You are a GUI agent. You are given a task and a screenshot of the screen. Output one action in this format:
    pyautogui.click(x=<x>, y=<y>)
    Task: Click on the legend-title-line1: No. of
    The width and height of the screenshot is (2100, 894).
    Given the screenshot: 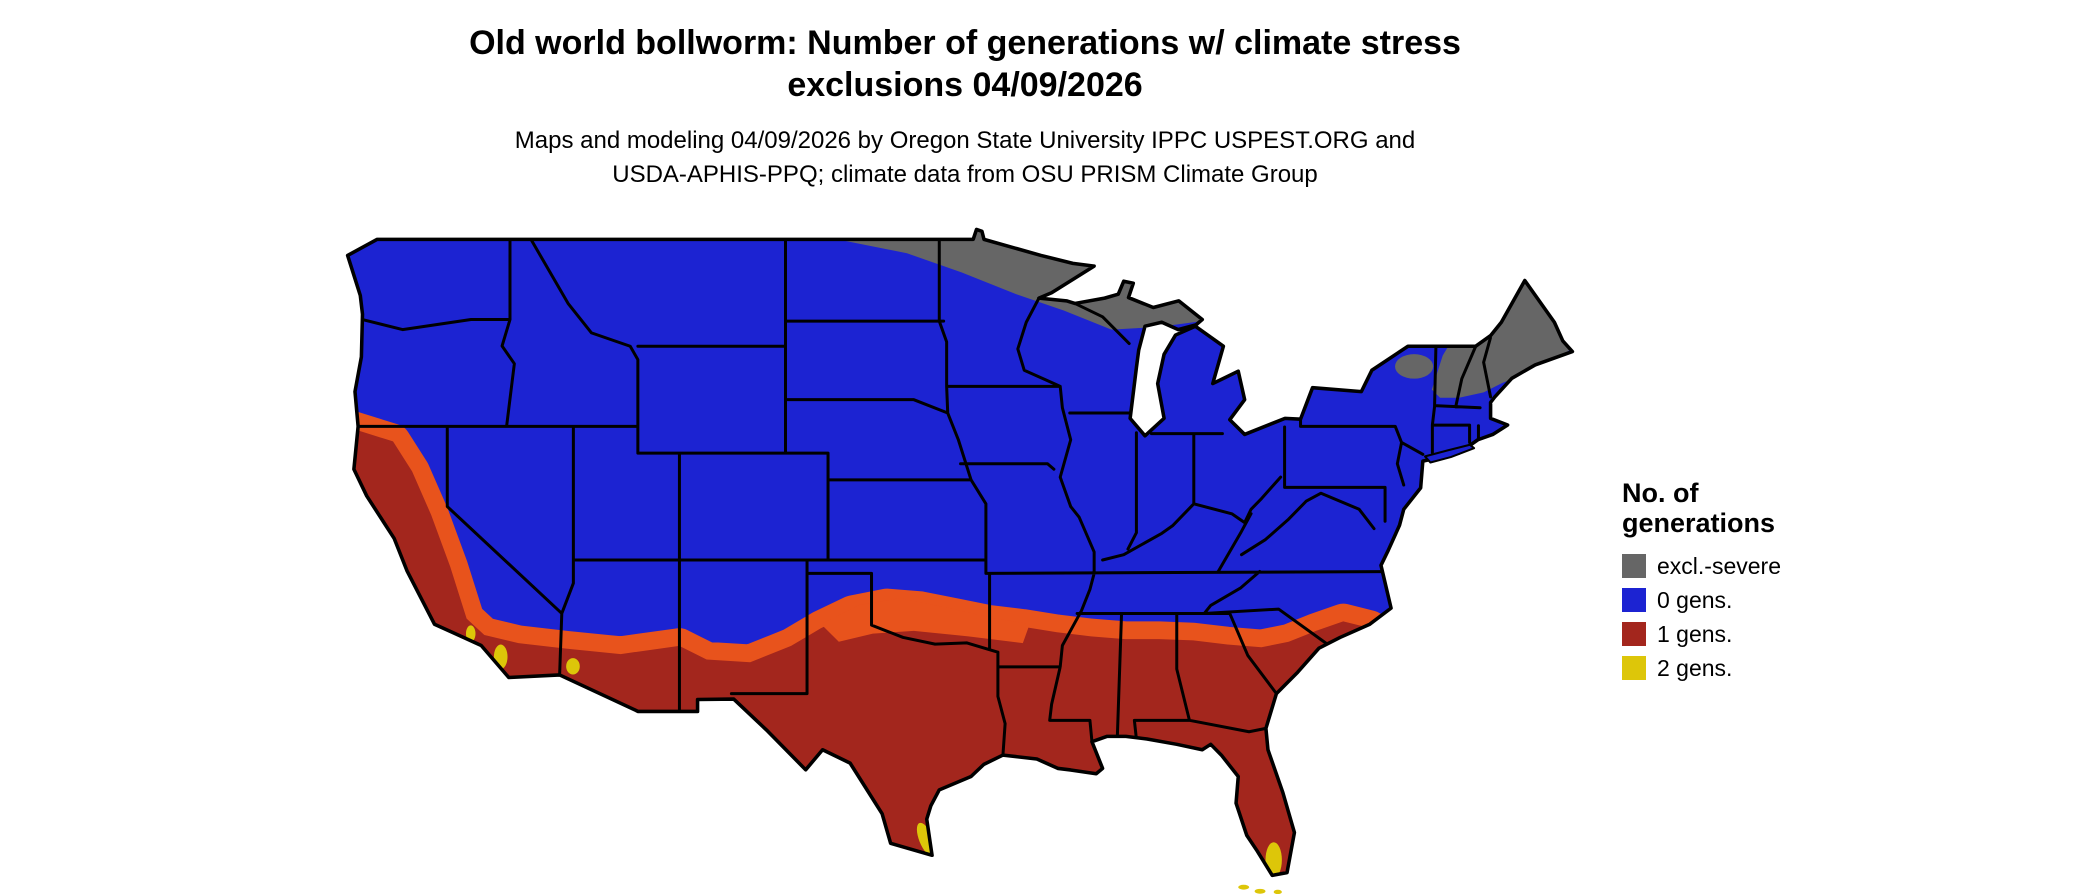 What is the action you would take?
    pyautogui.click(x=1660, y=493)
    